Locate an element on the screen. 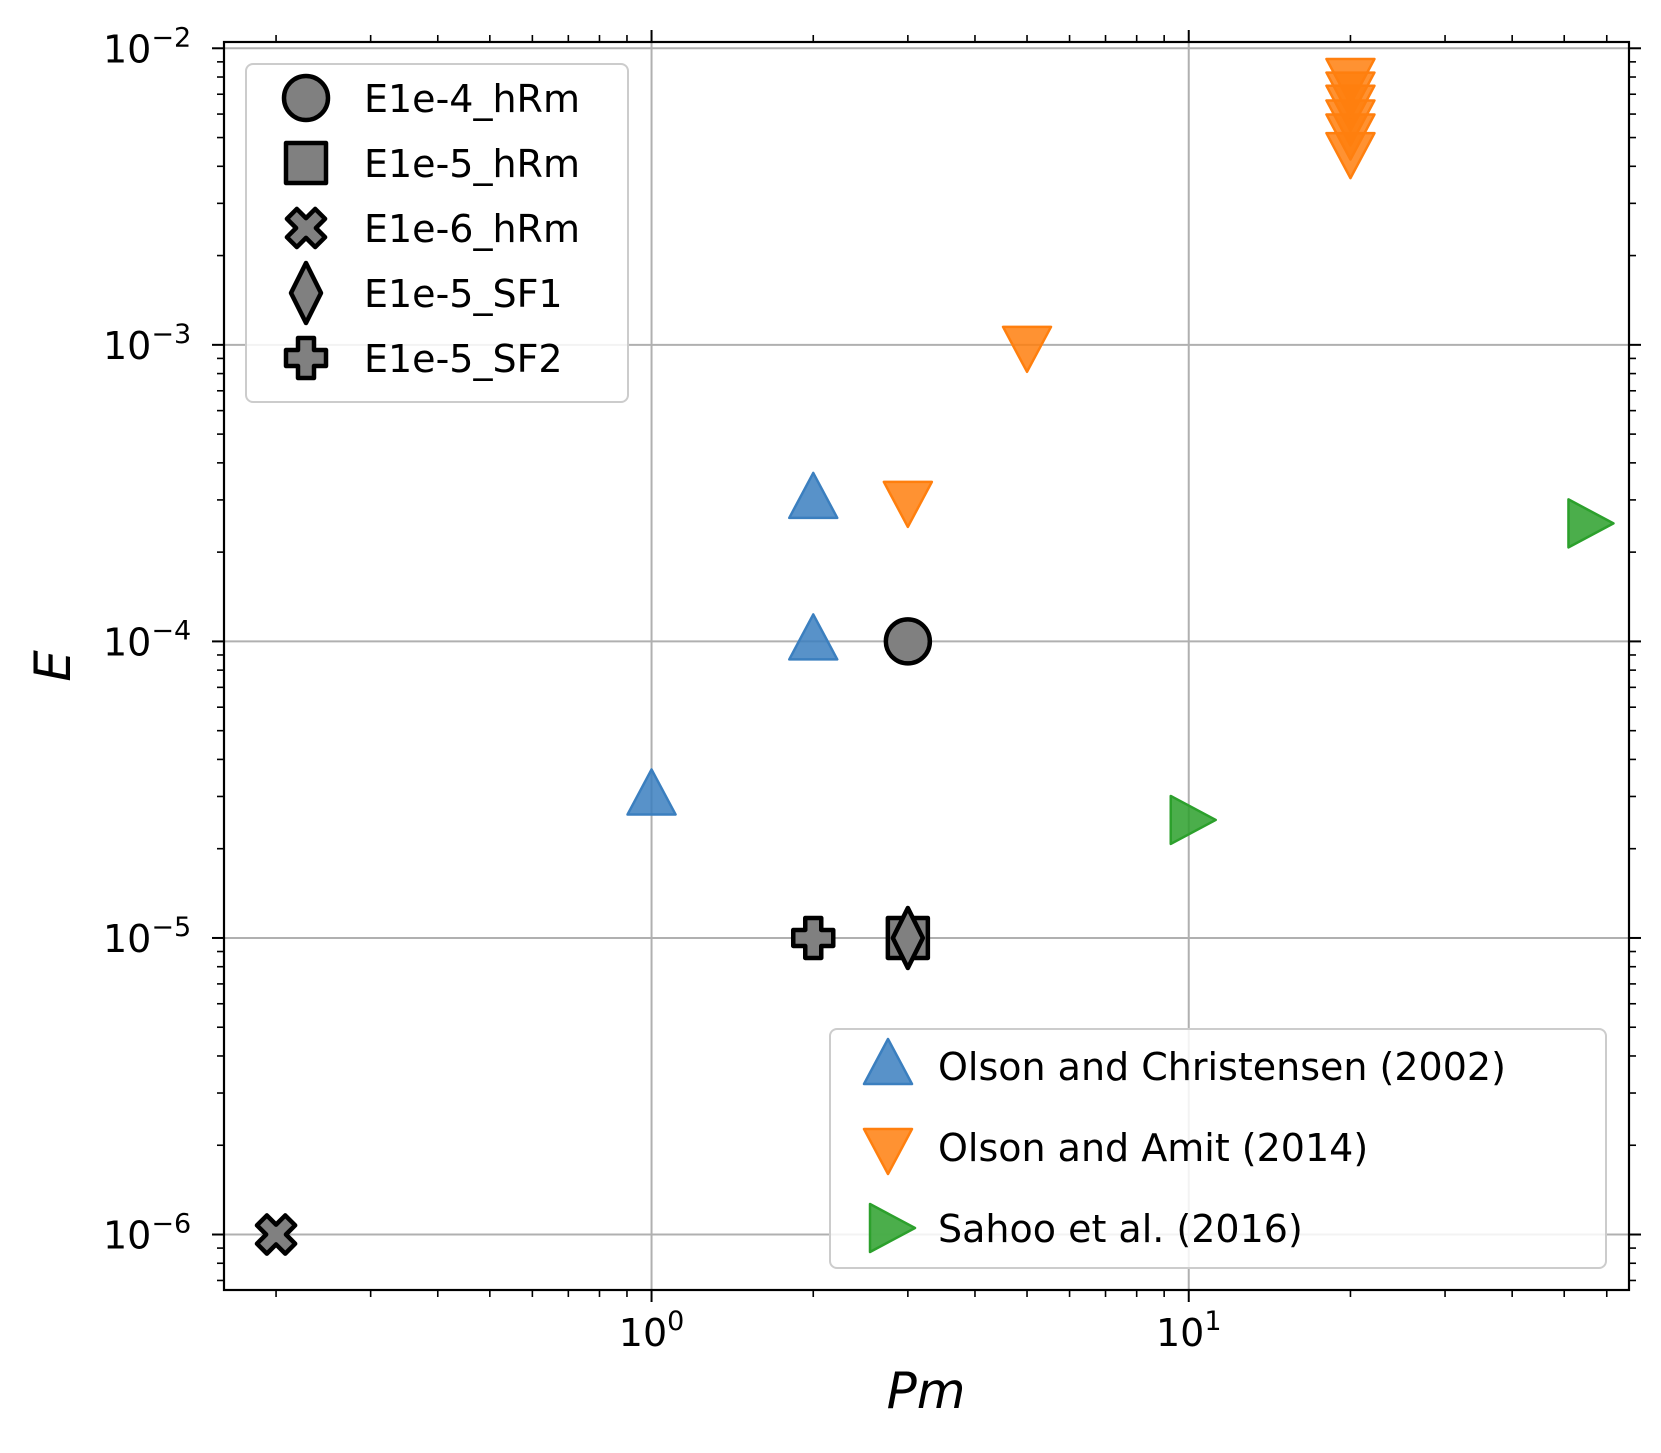  legend-label: E1e-5_SF1 is located at coordinates (463, 294).